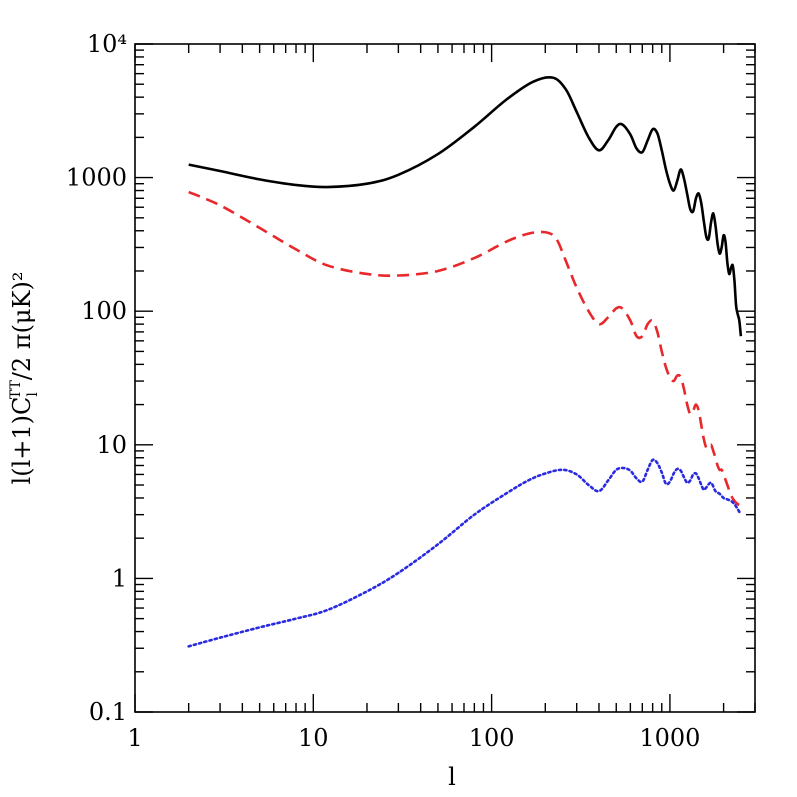 The height and width of the screenshot is (797, 797). Describe the element at coordinates (96, 178) in the screenshot. I see `y-tick-label: 1000` at that location.